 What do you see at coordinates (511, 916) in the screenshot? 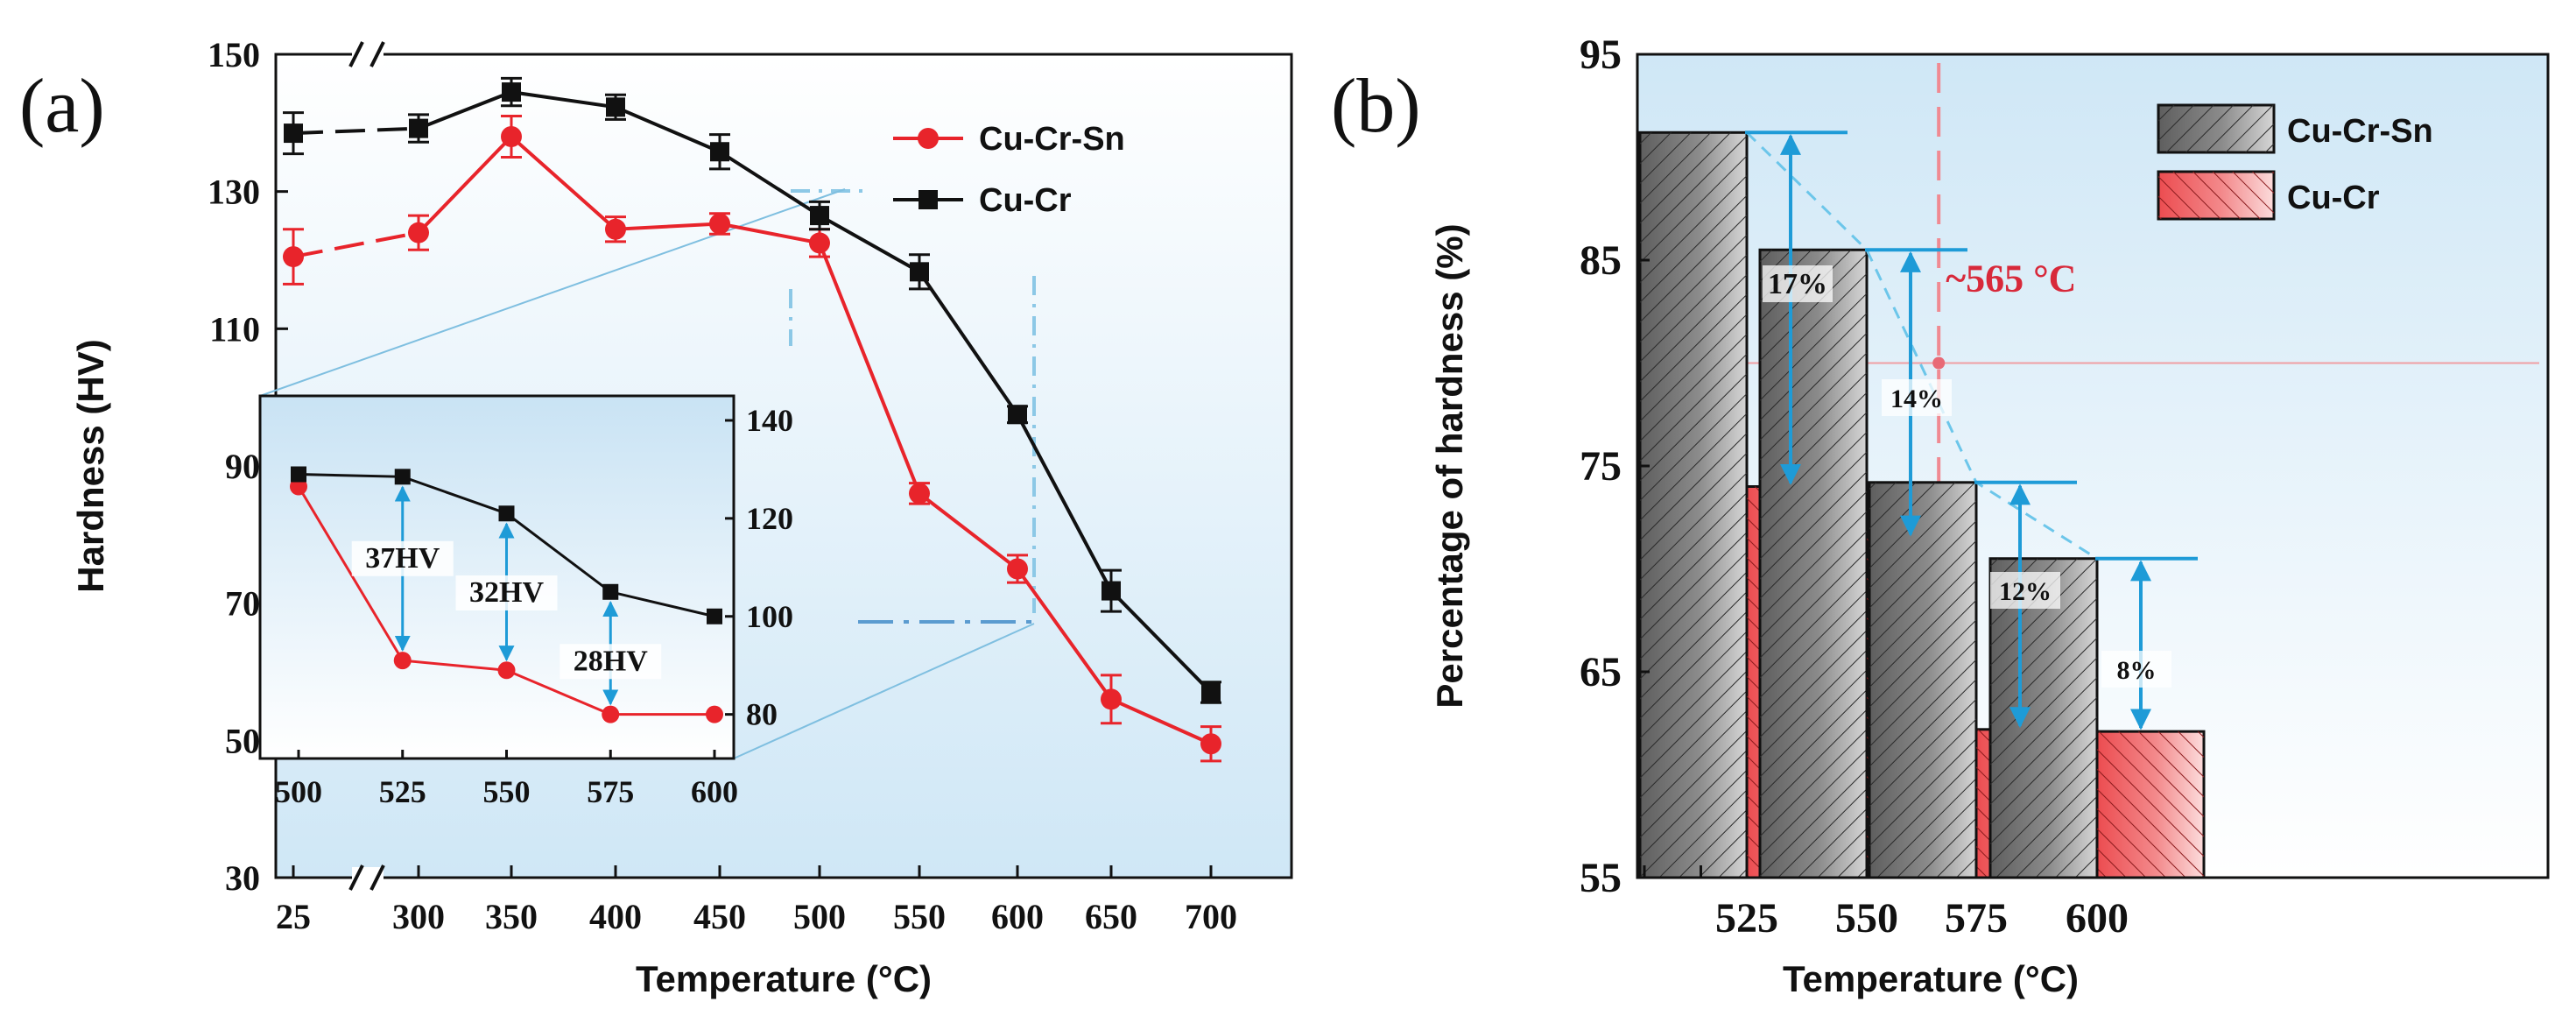
I see `x-tick-label: 350` at bounding box center [511, 916].